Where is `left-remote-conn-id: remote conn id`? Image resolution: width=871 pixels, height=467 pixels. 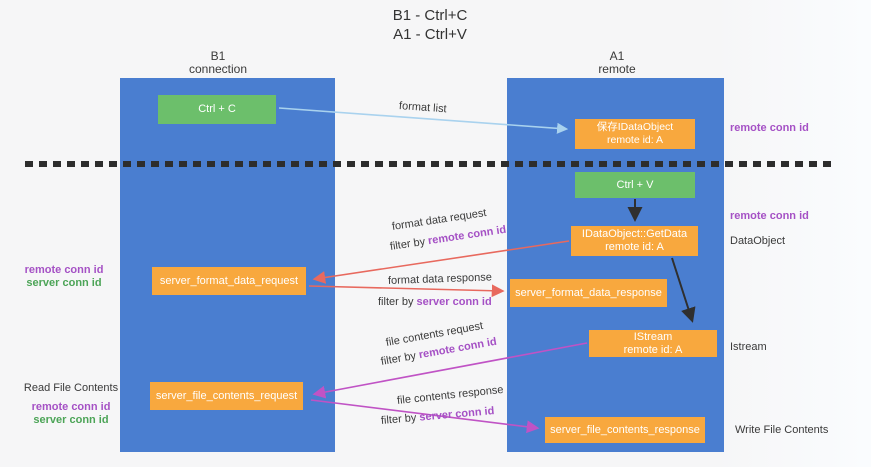 left-remote-conn-id: remote conn id is located at coordinates (64, 270).